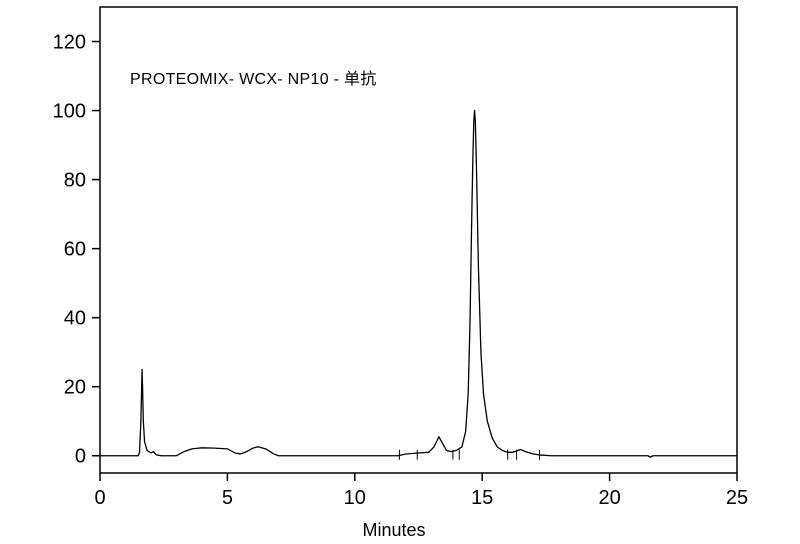 The height and width of the screenshot is (544, 800). I want to click on y-tick-label: 60, so click(75, 250).